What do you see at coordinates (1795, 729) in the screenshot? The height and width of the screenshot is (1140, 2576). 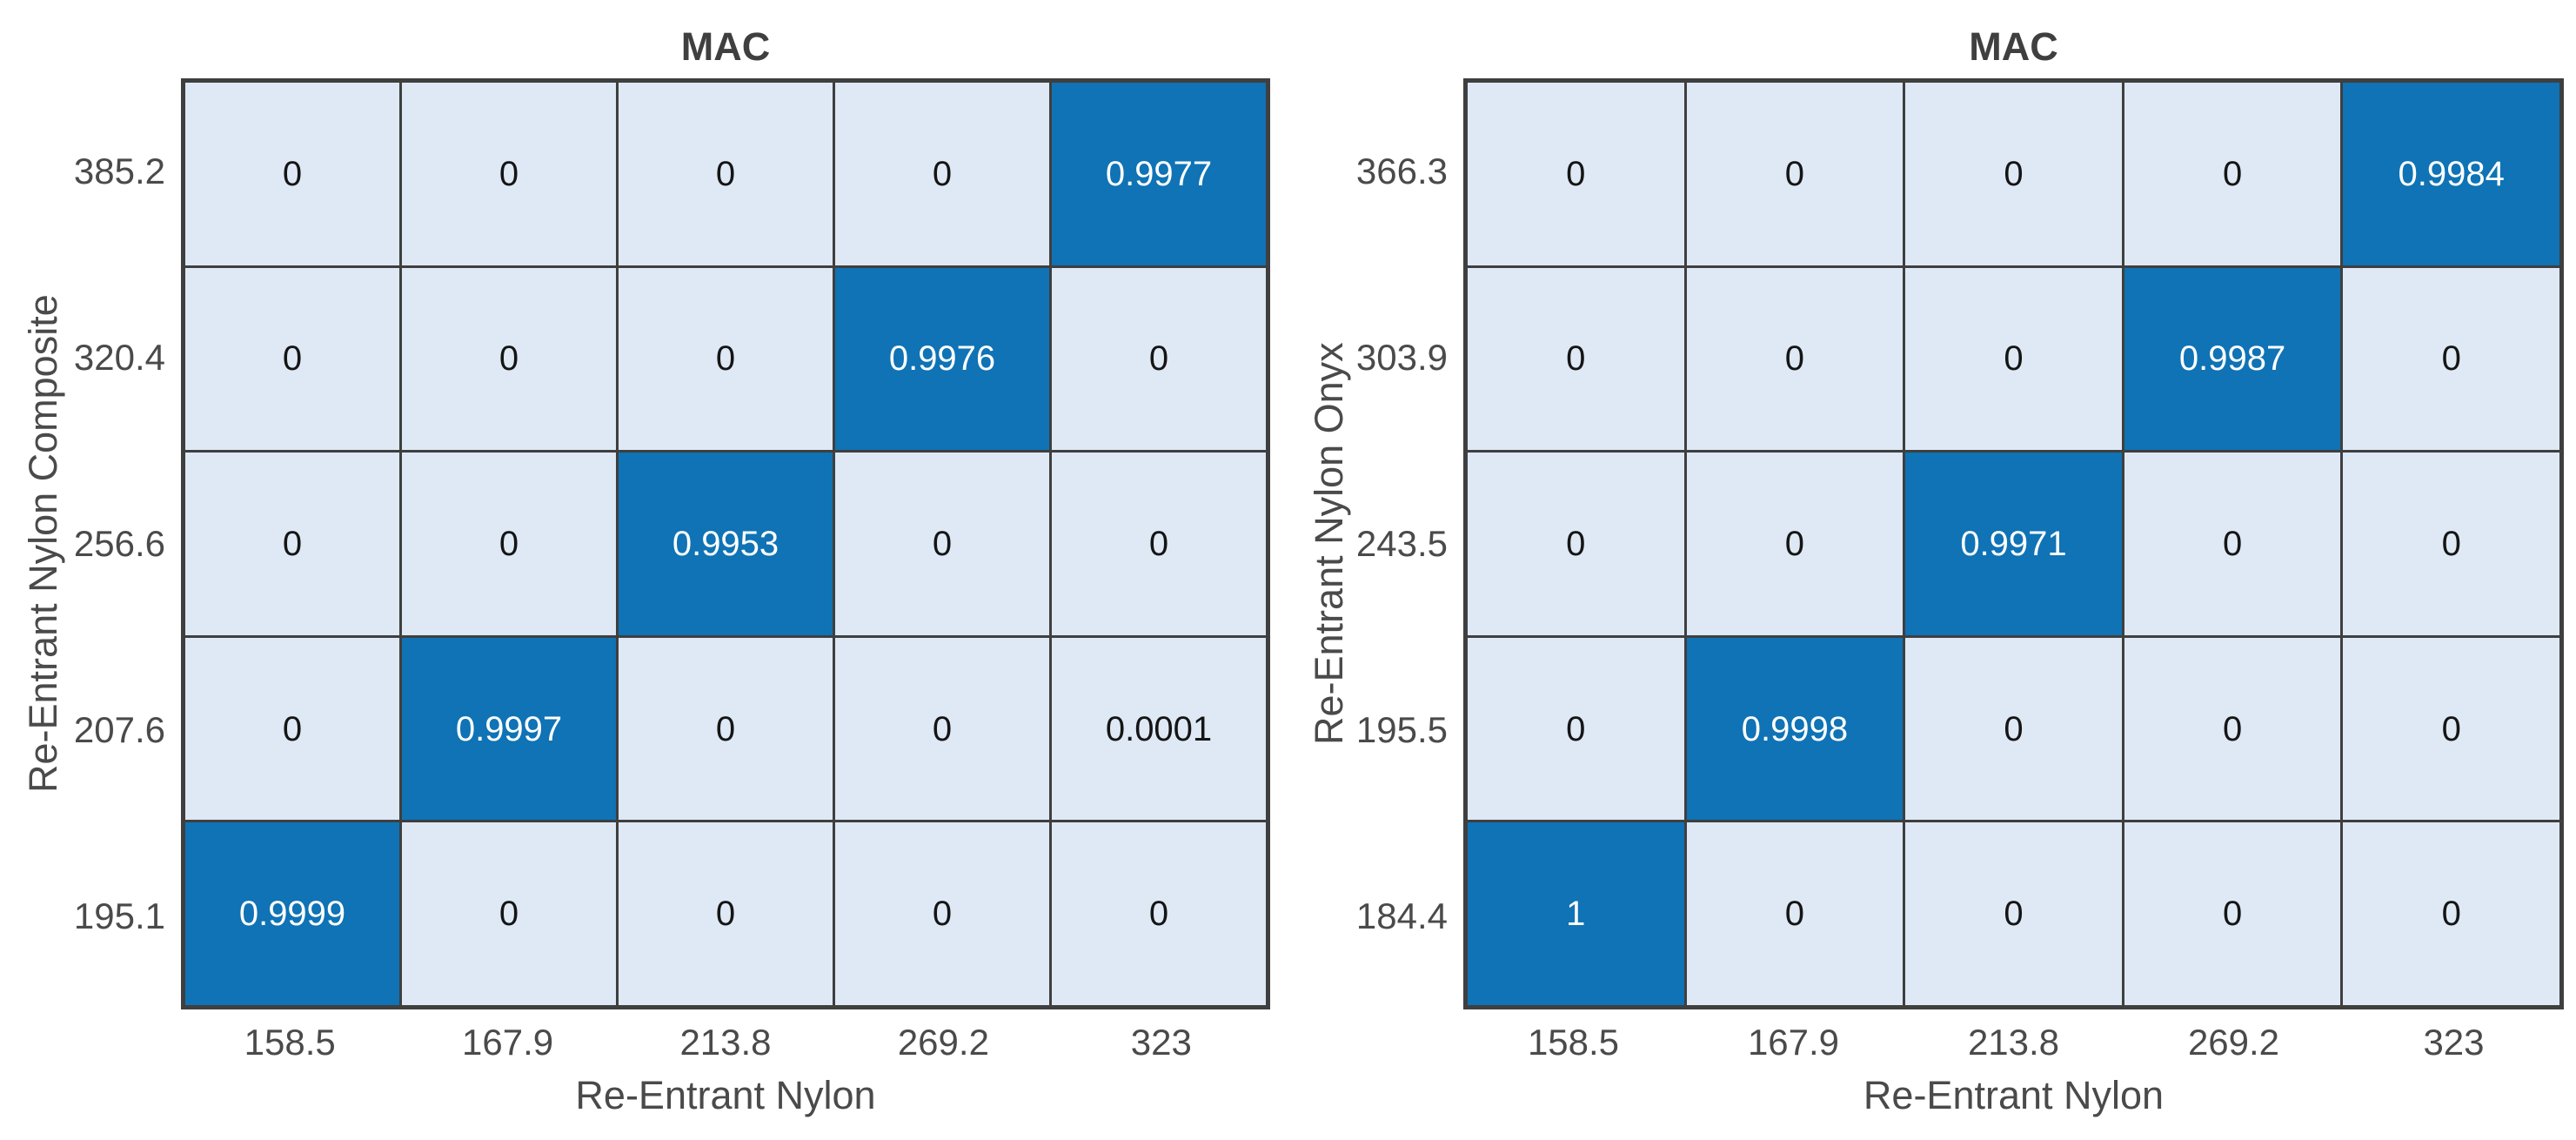 I see `heatmap-cell: 0.9998` at bounding box center [1795, 729].